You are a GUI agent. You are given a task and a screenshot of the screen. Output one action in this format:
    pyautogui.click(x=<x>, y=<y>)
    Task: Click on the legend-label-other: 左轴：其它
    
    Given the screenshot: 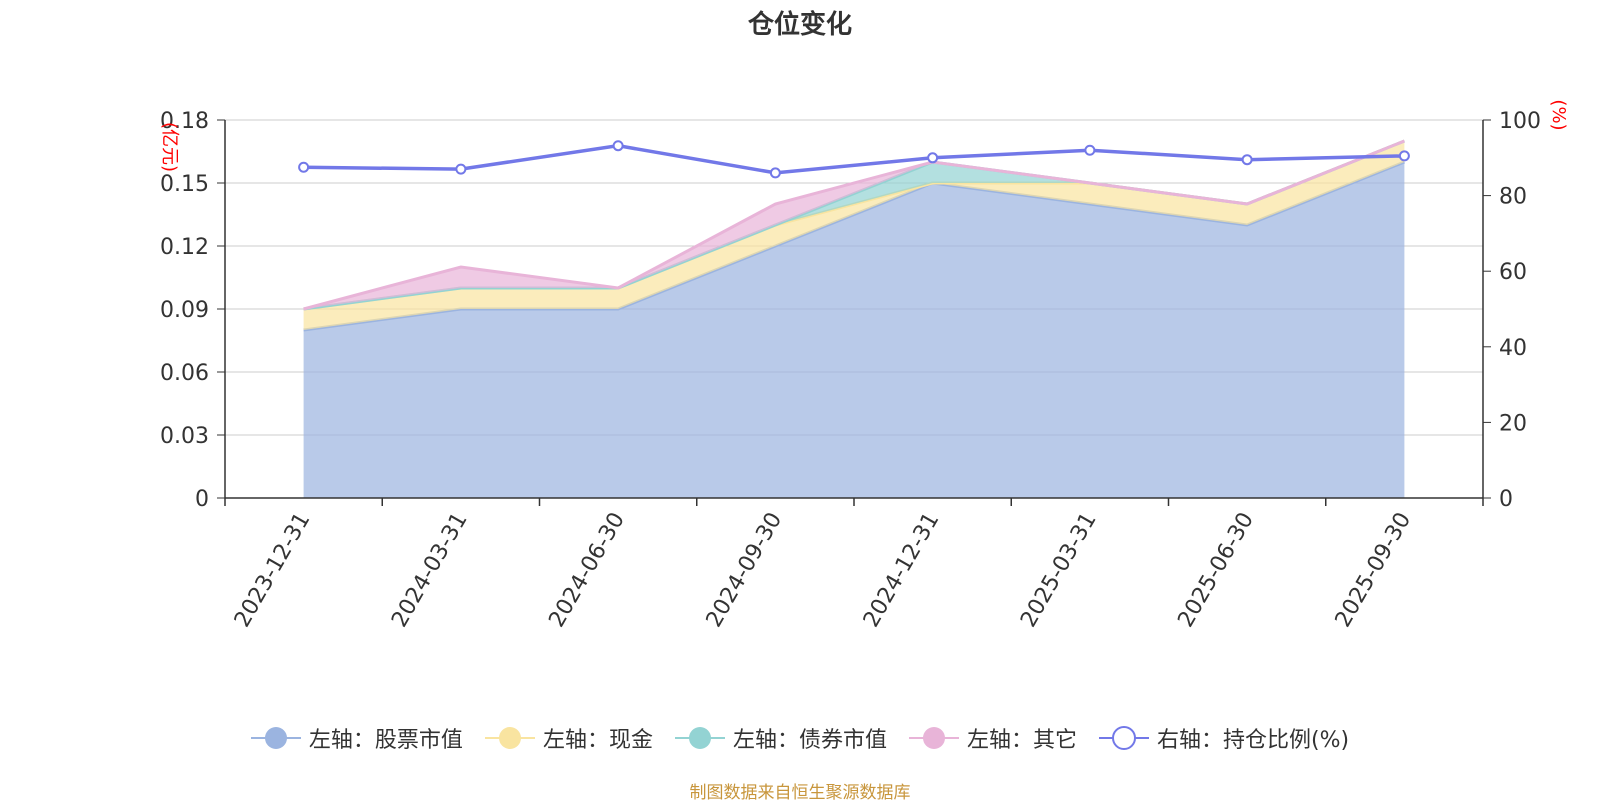 What is the action you would take?
    pyautogui.click(x=1021, y=740)
    